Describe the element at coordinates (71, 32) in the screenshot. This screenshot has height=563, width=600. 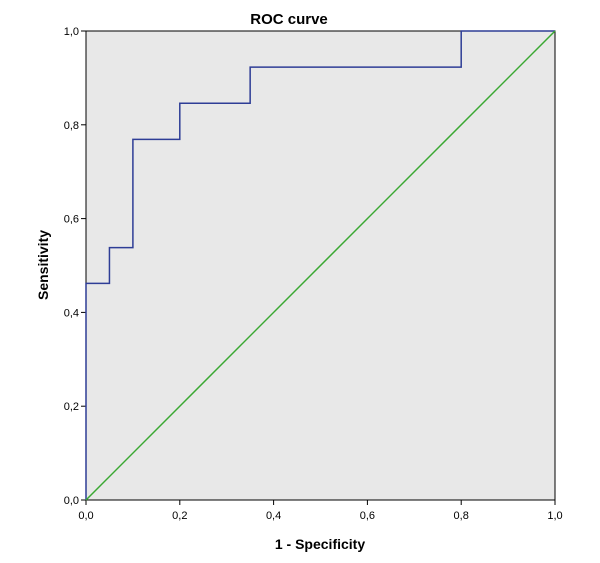
I see `y-tick-label: 1,0` at that location.